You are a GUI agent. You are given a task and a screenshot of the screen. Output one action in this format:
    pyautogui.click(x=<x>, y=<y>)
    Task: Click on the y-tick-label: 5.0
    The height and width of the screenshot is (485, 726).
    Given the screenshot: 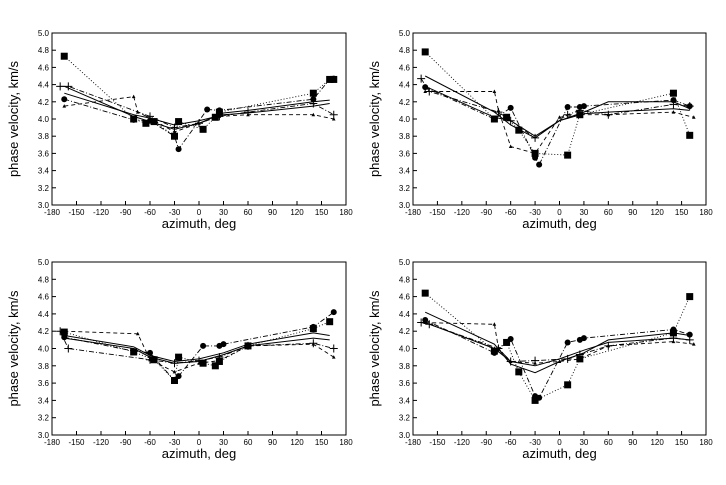 What is the action you would take?
    pyautogui.click(x=44, y=33)
    